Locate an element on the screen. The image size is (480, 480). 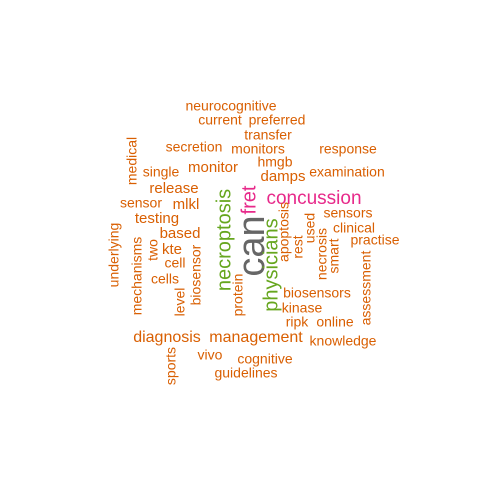
word-vivo: vivo is located at coordinates (210, 355).